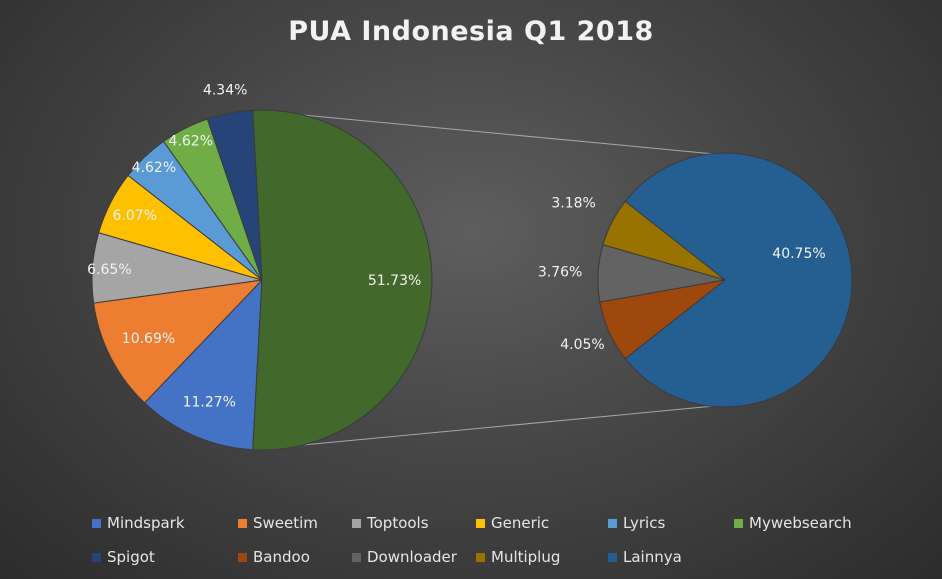 Image resolution: width=942 pixels, height=579 pixels. I want to click on main-pie-slice-mindspark, so click(203, 364).